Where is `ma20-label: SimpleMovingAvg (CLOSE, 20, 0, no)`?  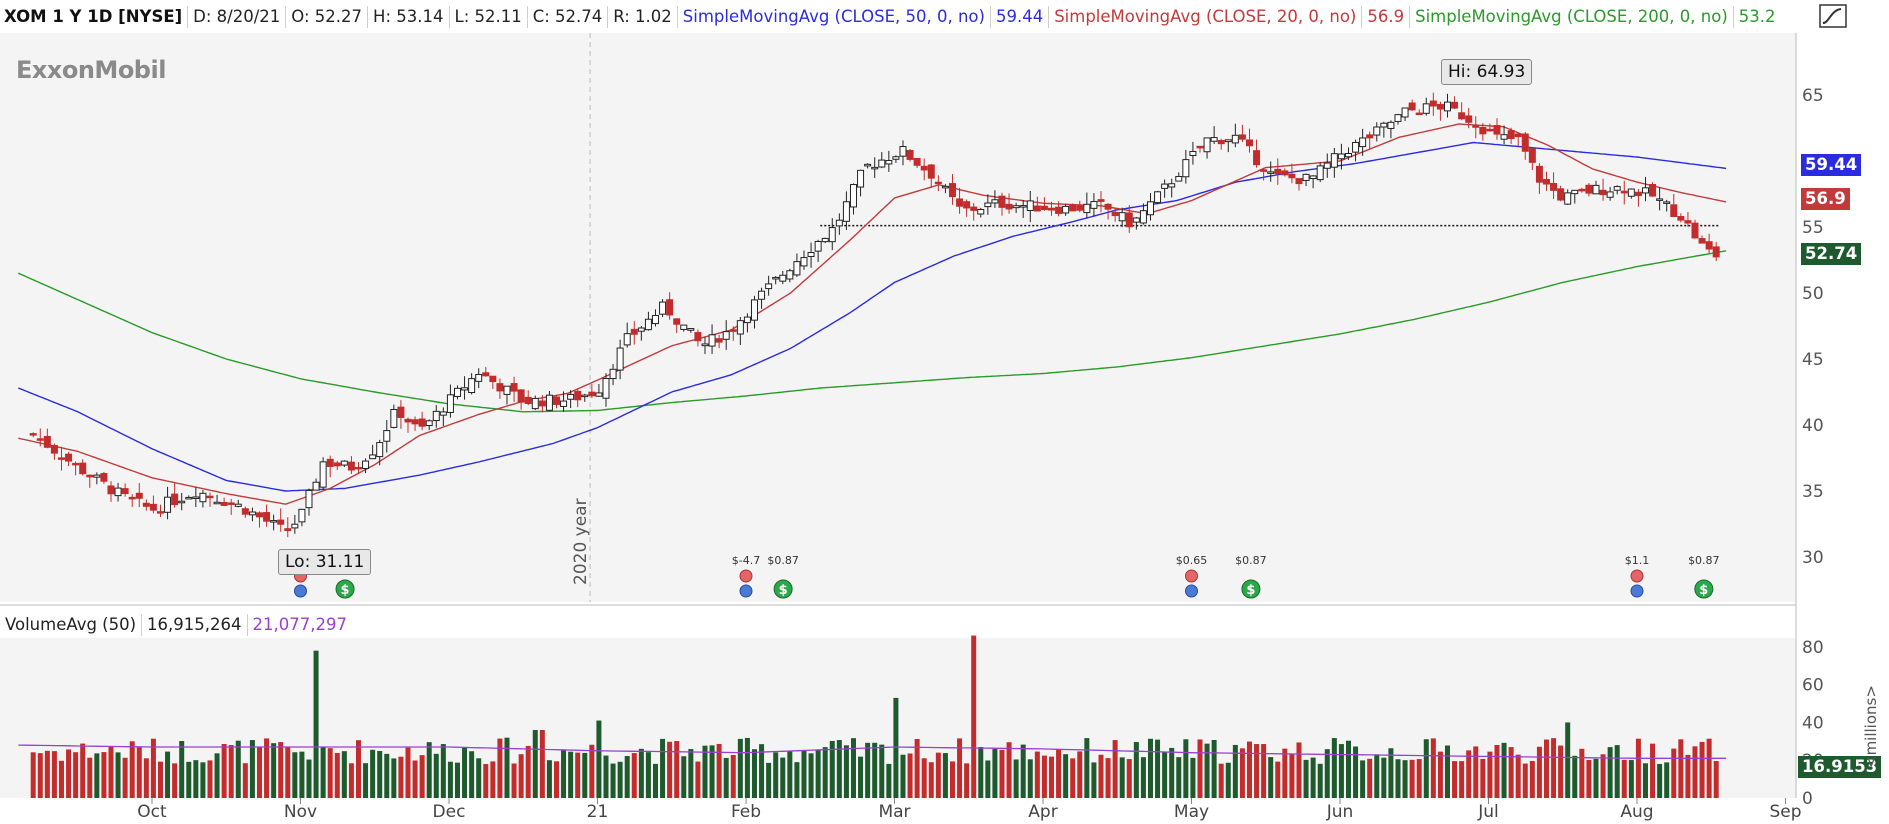
ma20-label: SimpleMovingAvg (CLOSE, 20, 0, no) is located at coordinates (1206, 16).